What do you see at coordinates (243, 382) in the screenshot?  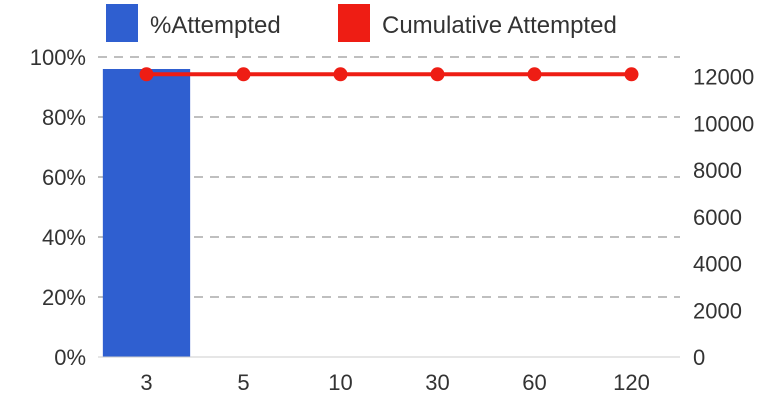 I see `x-axis-tick-label: 5` at bounding box center [243, 382].